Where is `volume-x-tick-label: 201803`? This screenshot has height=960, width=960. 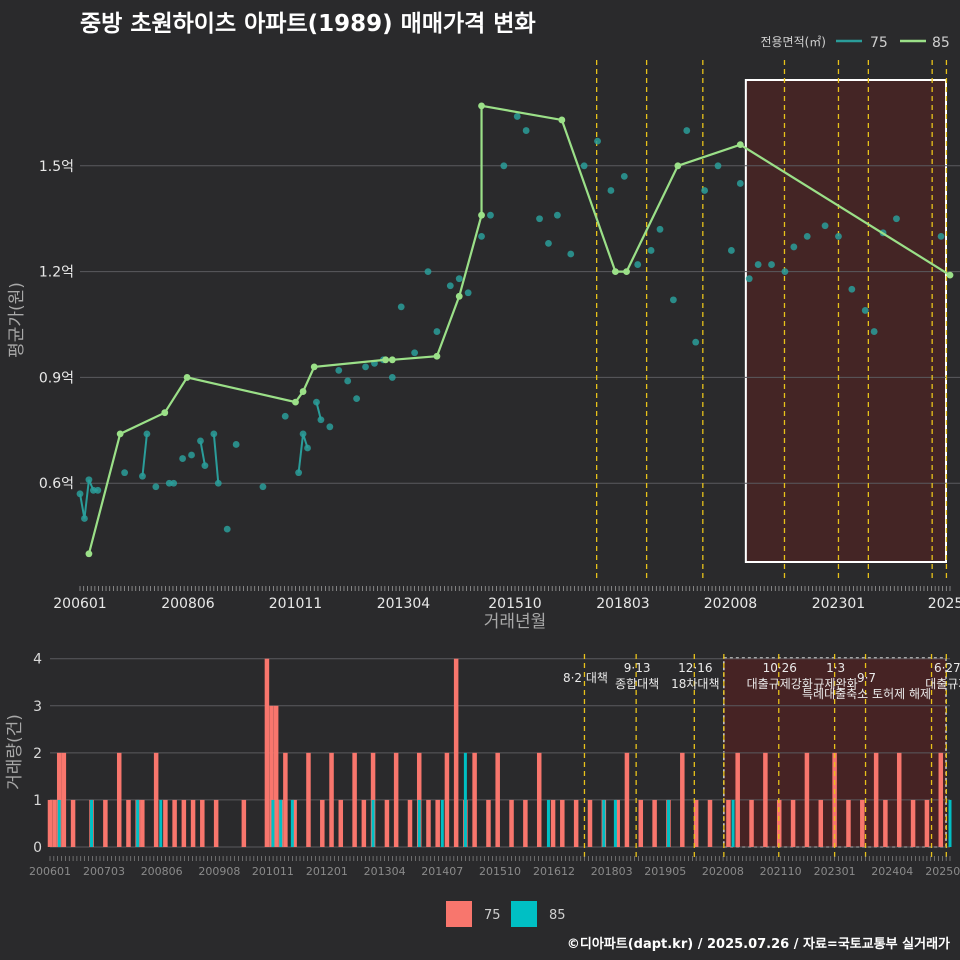
volume-x-tick-label: 201803 is located at coordinates (612, 871).